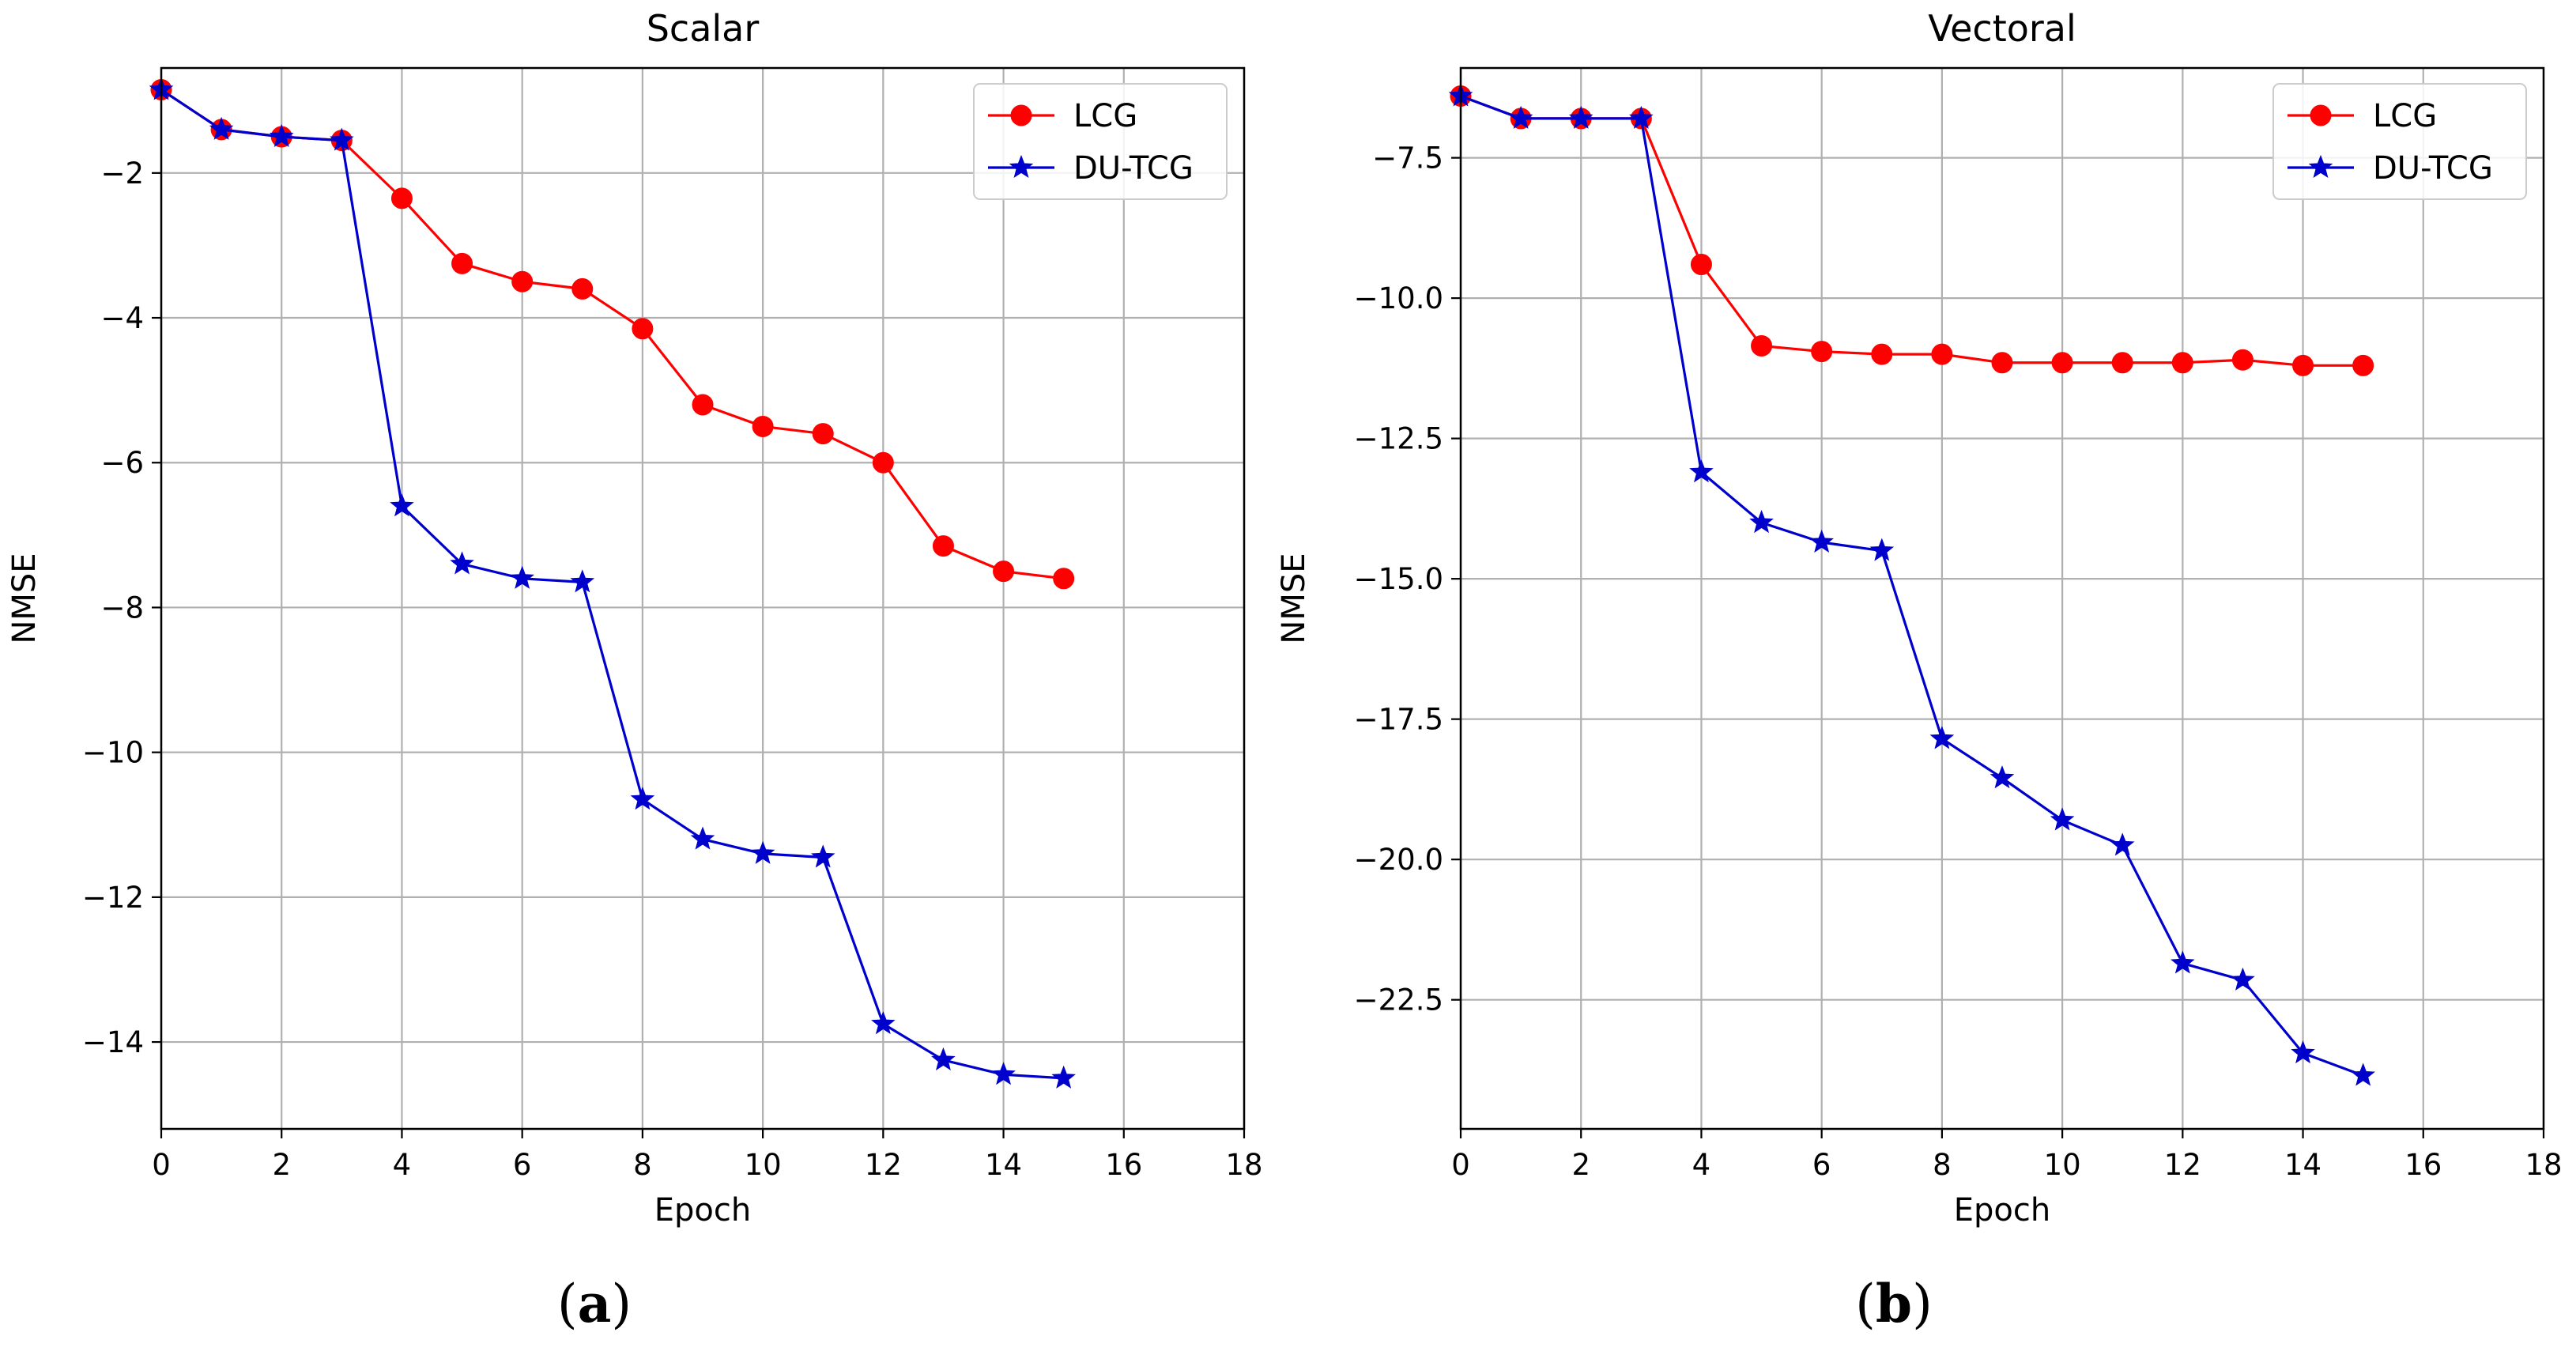 This screenshot has height=1355, width=2576. I want to click on y-tick-label: −2, so click(122, 174).